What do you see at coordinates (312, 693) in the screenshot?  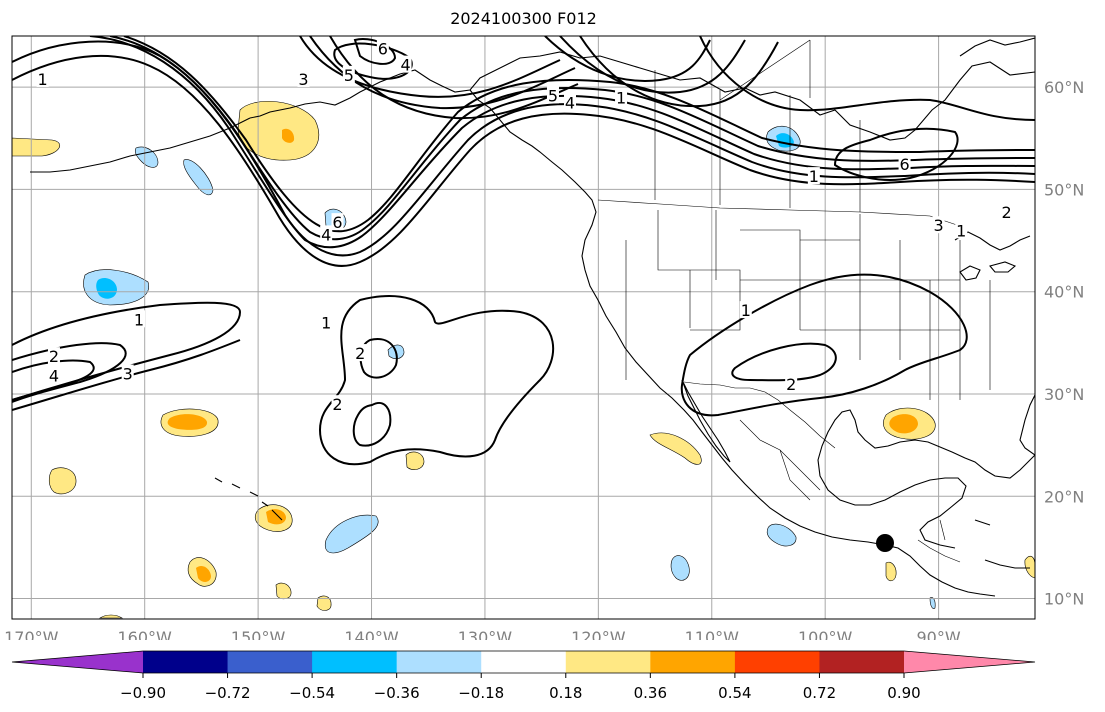 I see `colorbar-tick-label: −0.54` at bounding box center [312, 693].